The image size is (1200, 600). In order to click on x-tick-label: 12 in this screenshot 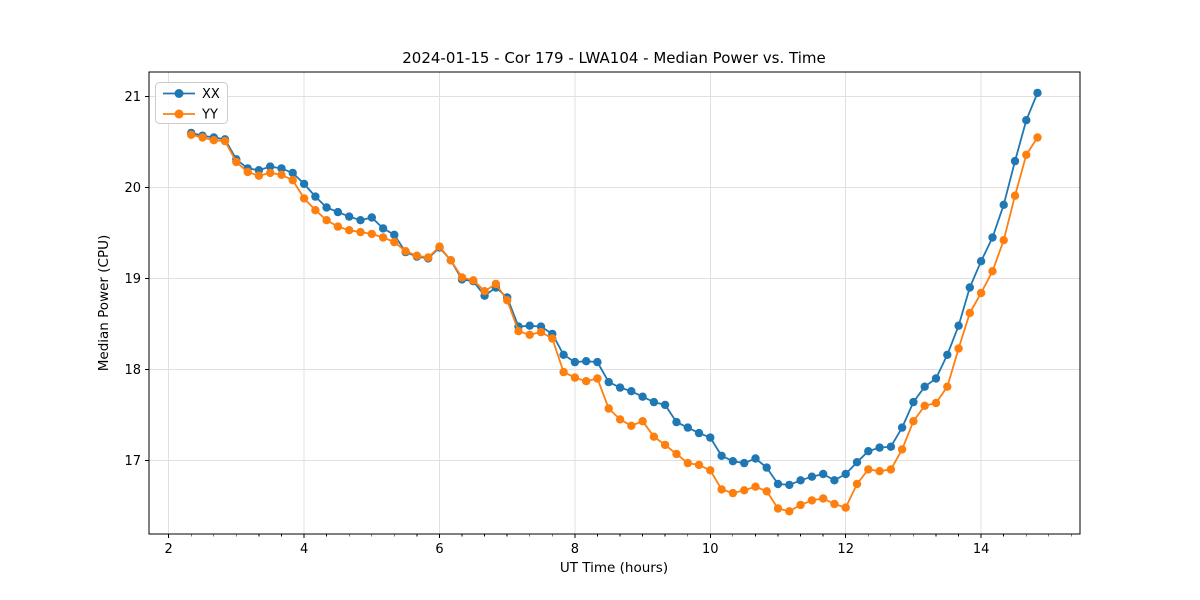, I will do `click(845, 549)`.